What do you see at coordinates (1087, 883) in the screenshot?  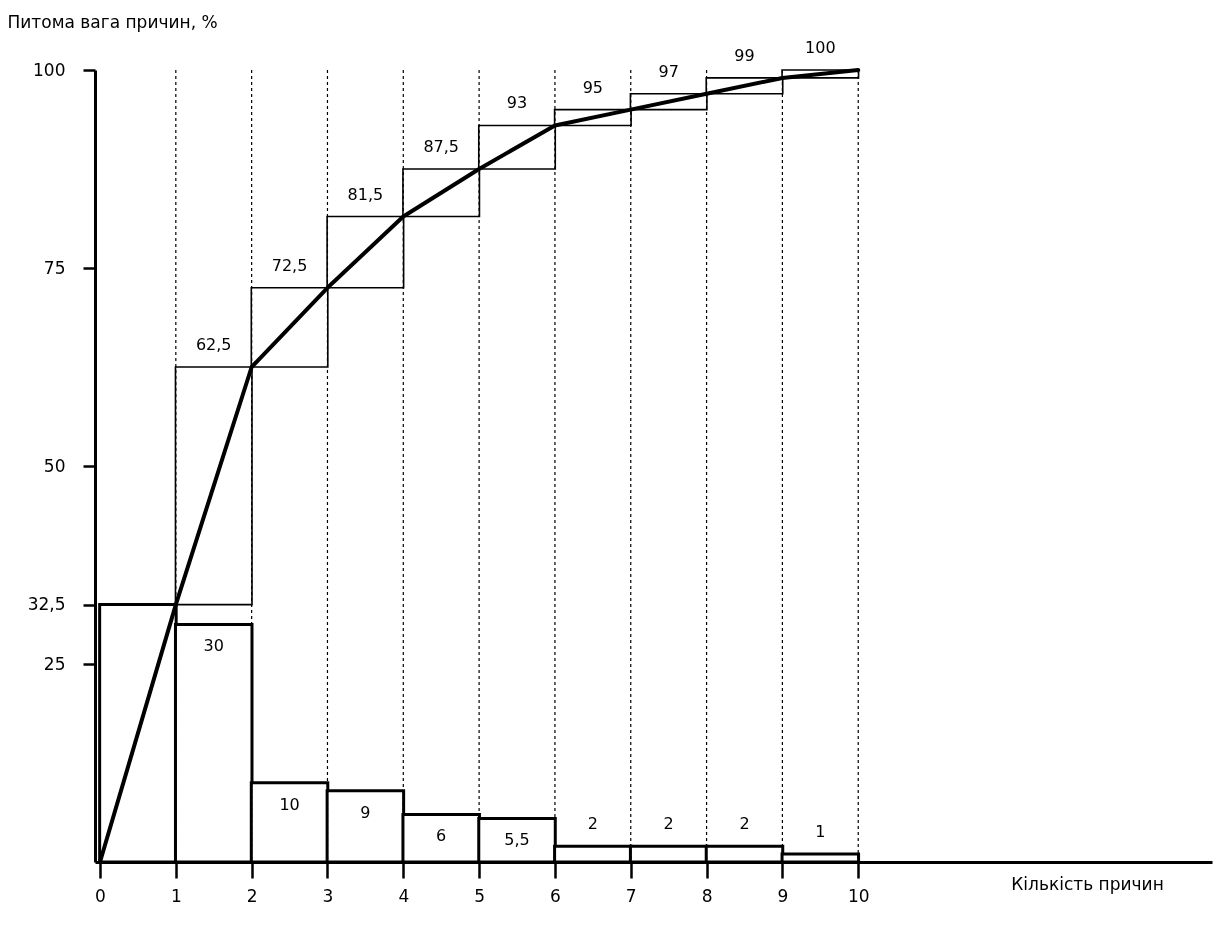 I see `x-axis-title: Кількість причин` at bounding box center [1087, 883].